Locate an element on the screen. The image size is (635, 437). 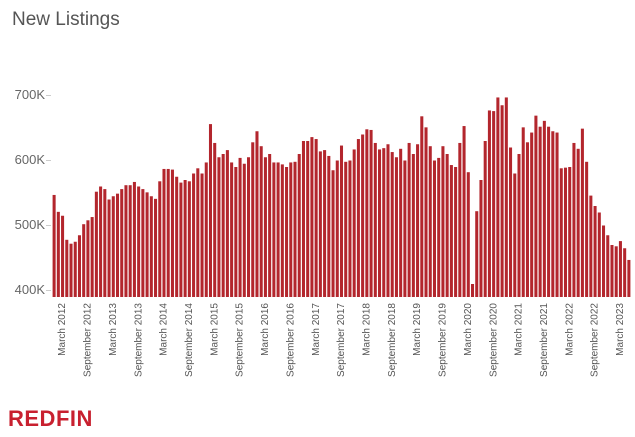
x-tick-label: September 2017 is located at coordinates (341, 340).